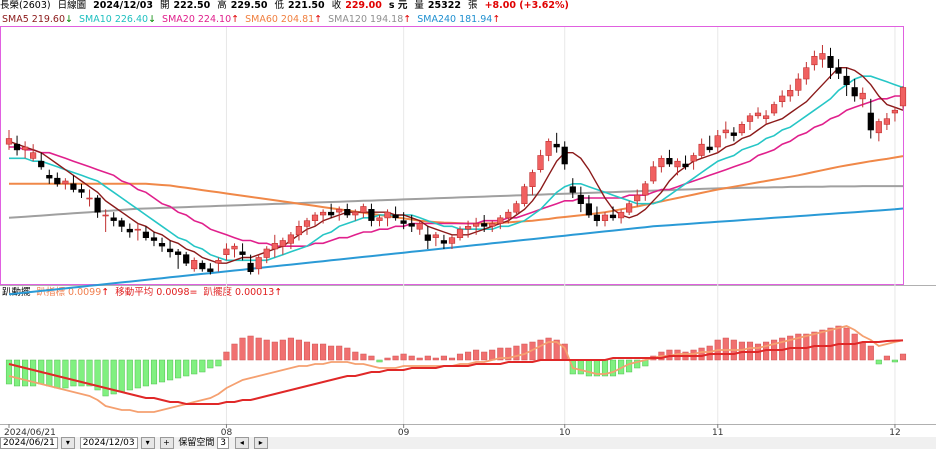 The image size is (936, 449). Describe the element at coordinates (29, 443) in the screenshot. I see `from-date-input: 2024/06/21` at that location.